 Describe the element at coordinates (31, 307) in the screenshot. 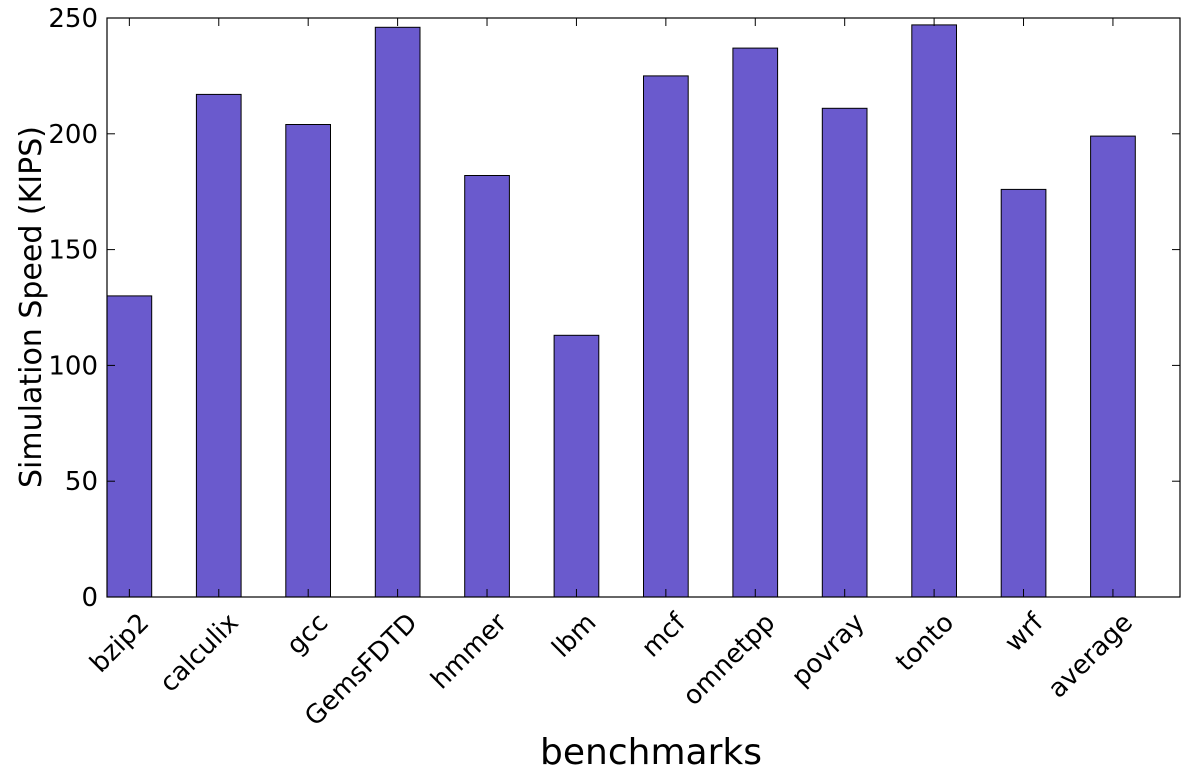

I see `y-axis-label: Simulation Speed (KIPS)` at that location.